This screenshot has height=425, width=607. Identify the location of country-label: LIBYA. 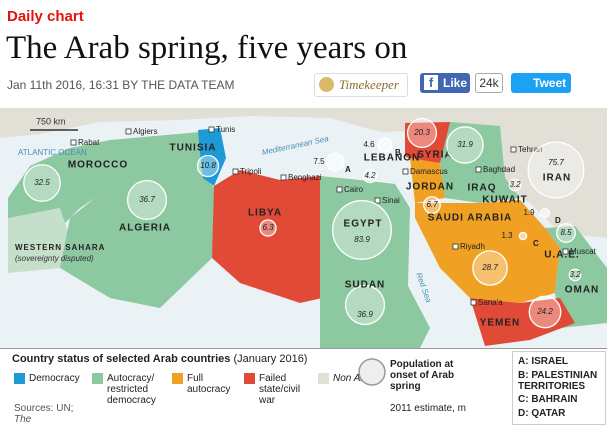
(265, 213).